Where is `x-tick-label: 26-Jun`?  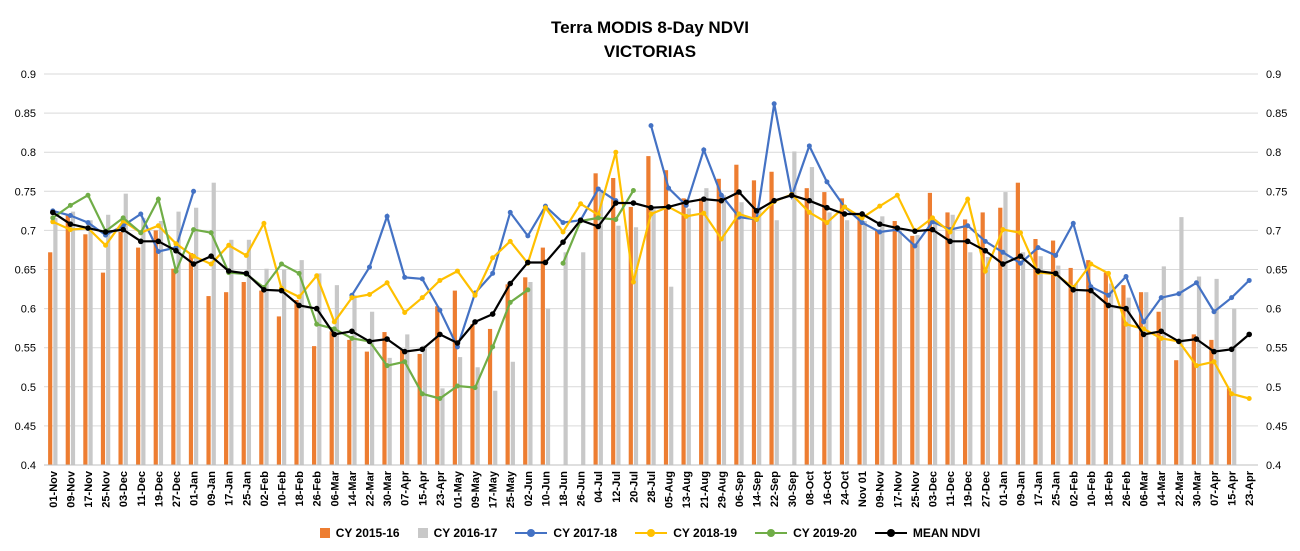 x-tick-label: 26-Jun is located at coordinates (582, 489).